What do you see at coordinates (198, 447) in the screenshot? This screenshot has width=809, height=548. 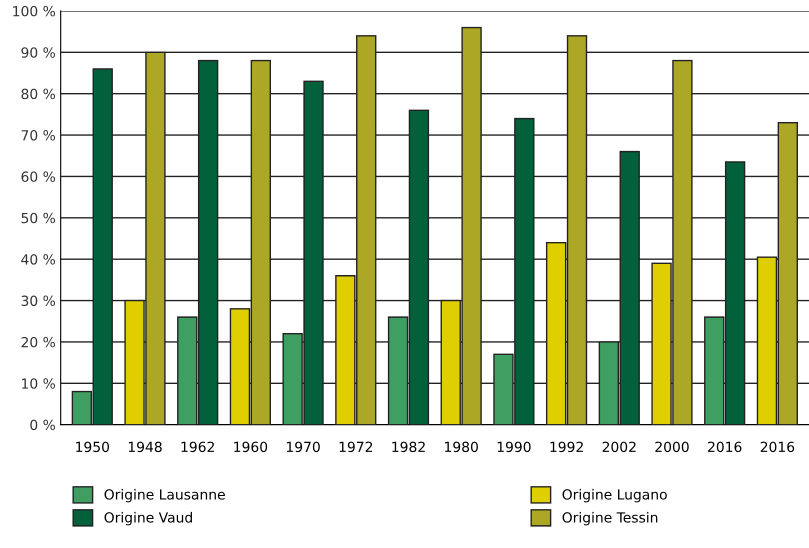 I see `x-tick-label: 1962` at bounding box center [198, 447].